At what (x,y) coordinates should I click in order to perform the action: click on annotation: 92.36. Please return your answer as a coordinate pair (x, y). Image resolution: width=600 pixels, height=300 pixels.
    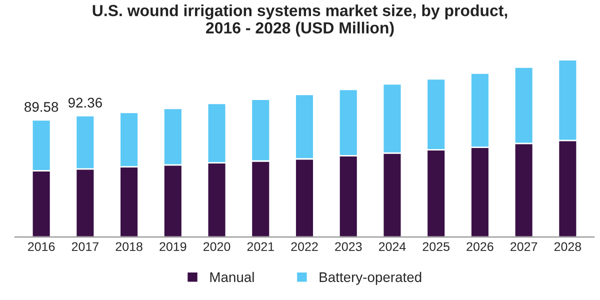
    Looking at the image, I should click on (85, 103).